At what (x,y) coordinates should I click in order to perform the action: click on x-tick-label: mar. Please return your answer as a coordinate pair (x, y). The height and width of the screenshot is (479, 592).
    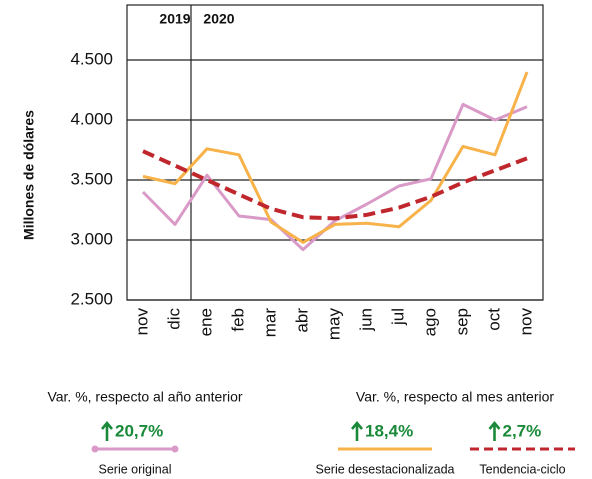
    Looking at the image, I should click on (269, 323).